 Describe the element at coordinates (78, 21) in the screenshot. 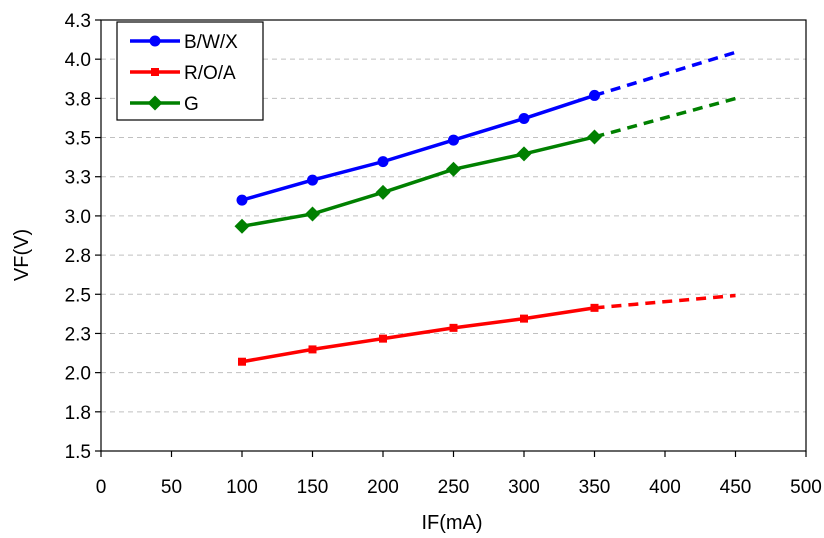

I see `y-tick-label: 4.3` at that location.